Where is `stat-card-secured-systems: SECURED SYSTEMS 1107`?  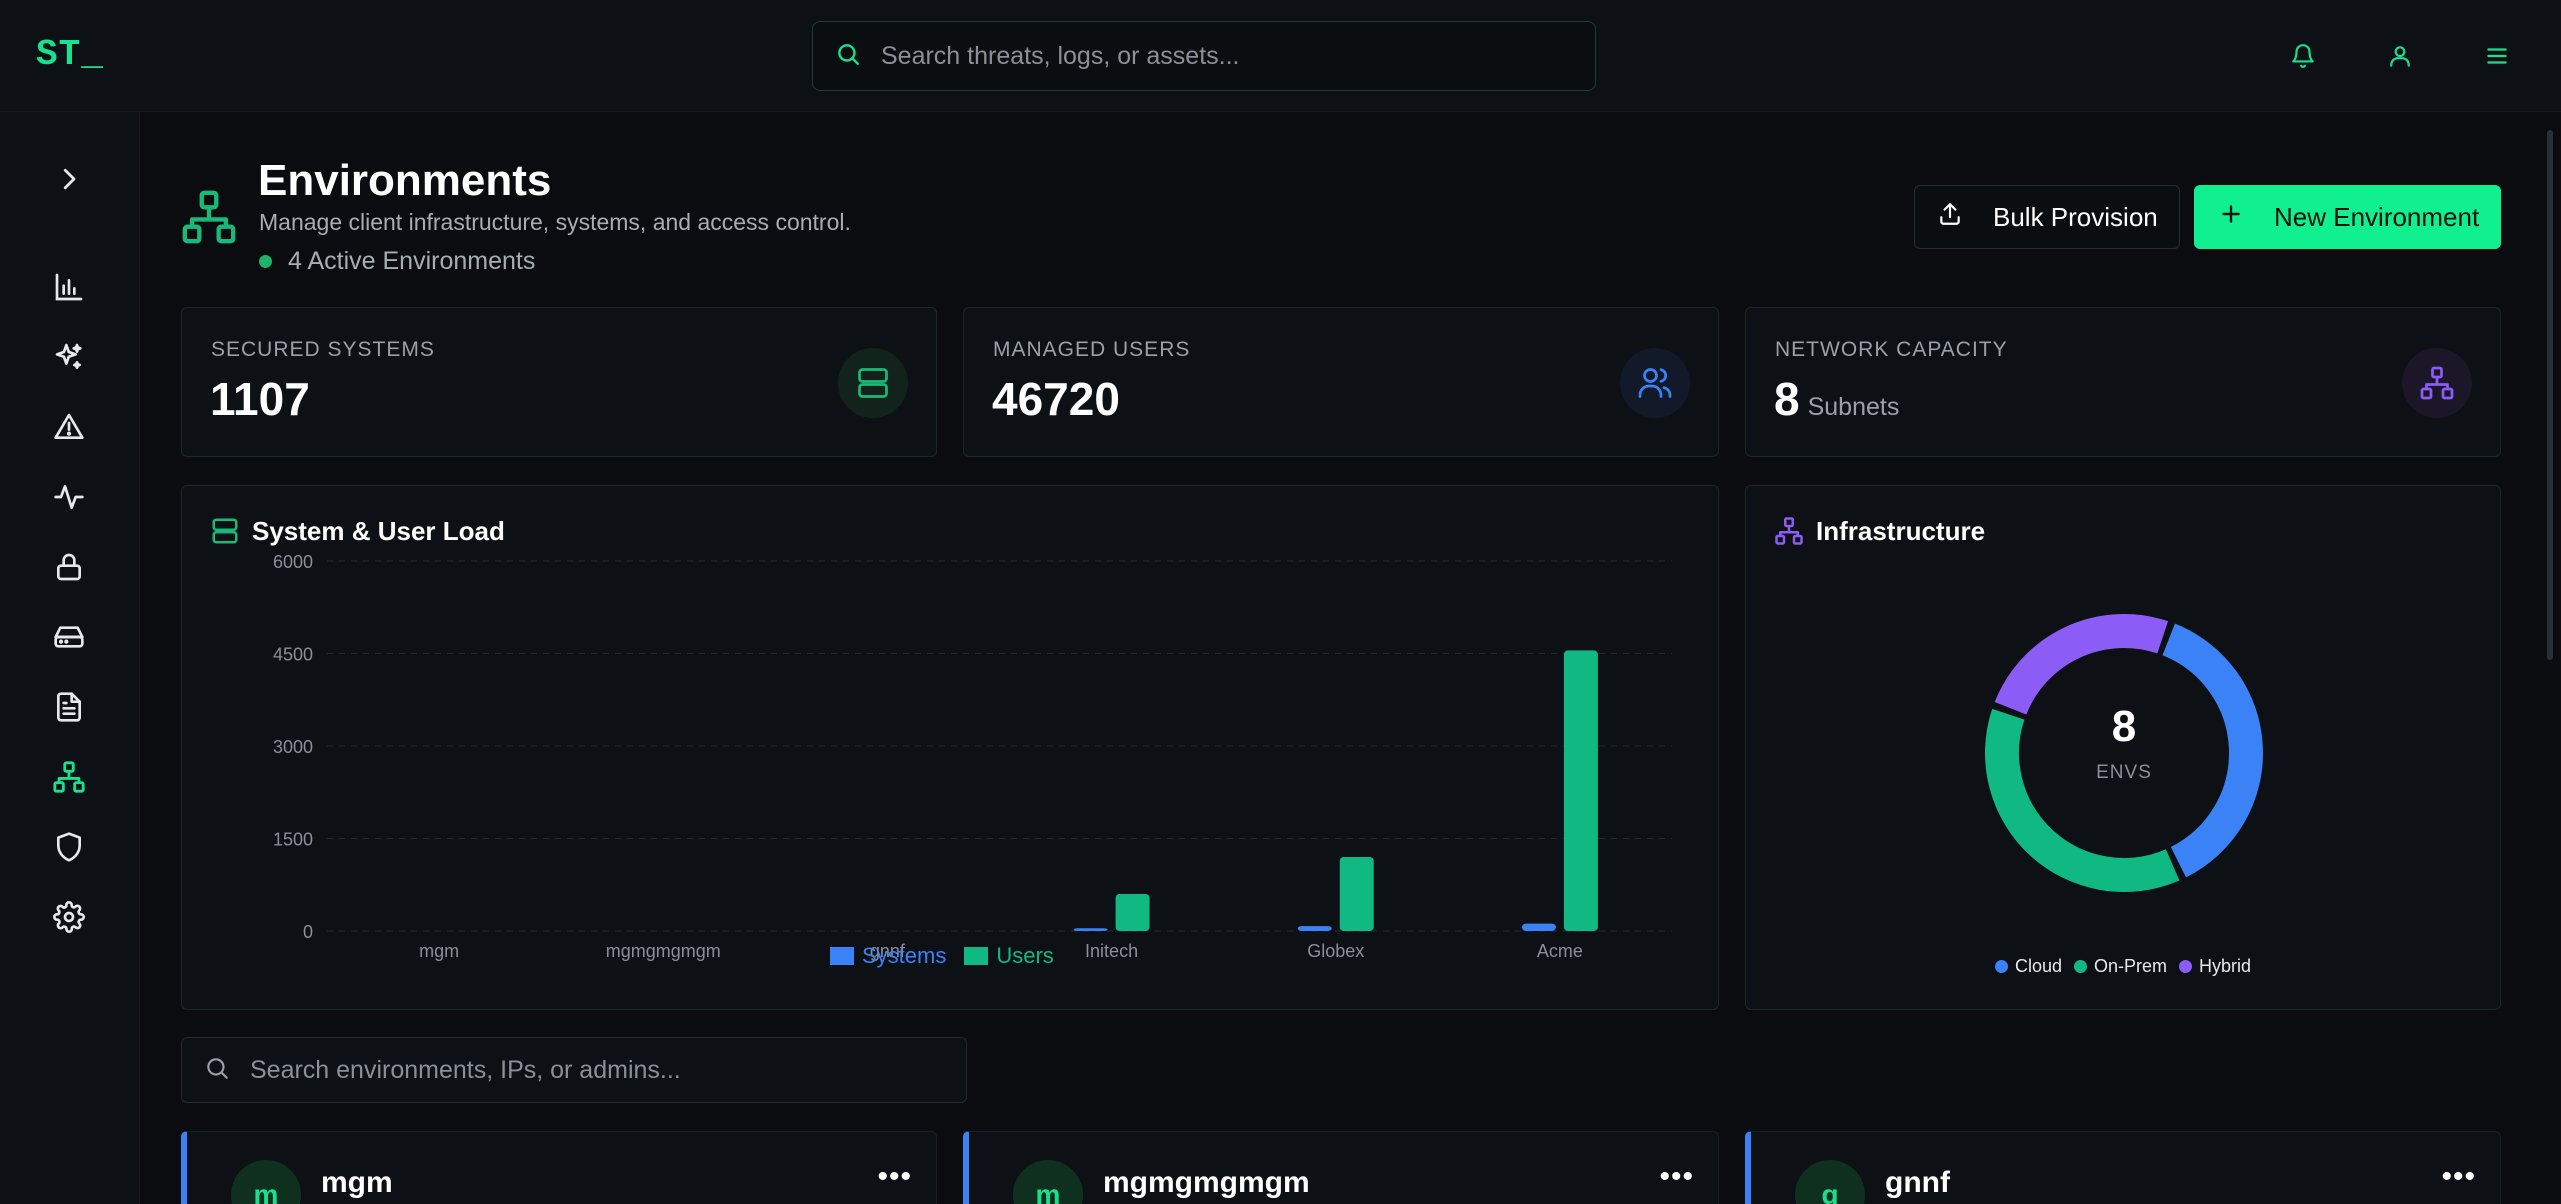
stat-card-secured-systems: SECURED SYSTEMS 1107 is located at coordinates (559, 382).